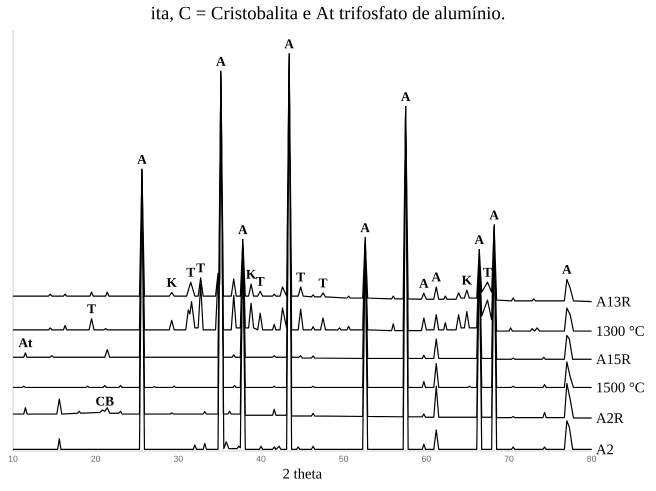  Describe the element at coordinates (327, 14) in the screenshot. I see `chart-title: ita, C = Cristobalita e At trifosfato de alumínio.` at that location.